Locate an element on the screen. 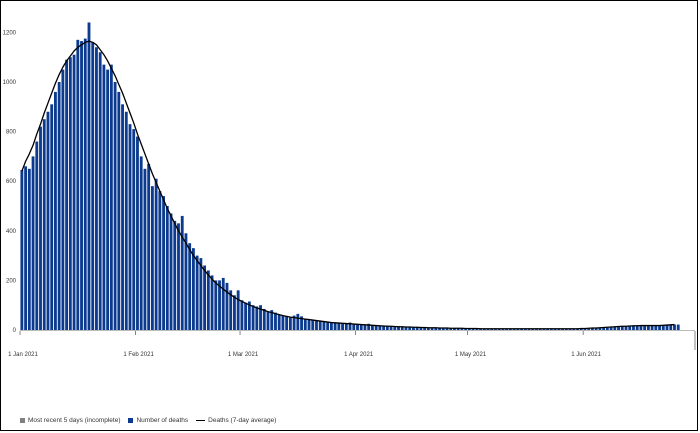  legend-item-average: Deaths (7-day average) is located at coordinates (236, 420).